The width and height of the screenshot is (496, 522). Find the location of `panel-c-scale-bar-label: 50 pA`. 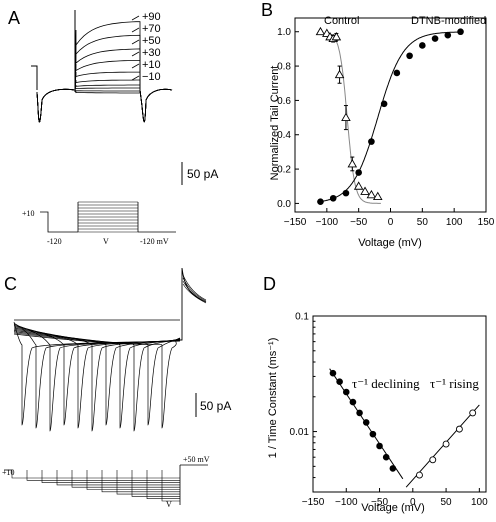

panel-c-scale-bar-label: 50 pA is located at coordinates (215, 406).